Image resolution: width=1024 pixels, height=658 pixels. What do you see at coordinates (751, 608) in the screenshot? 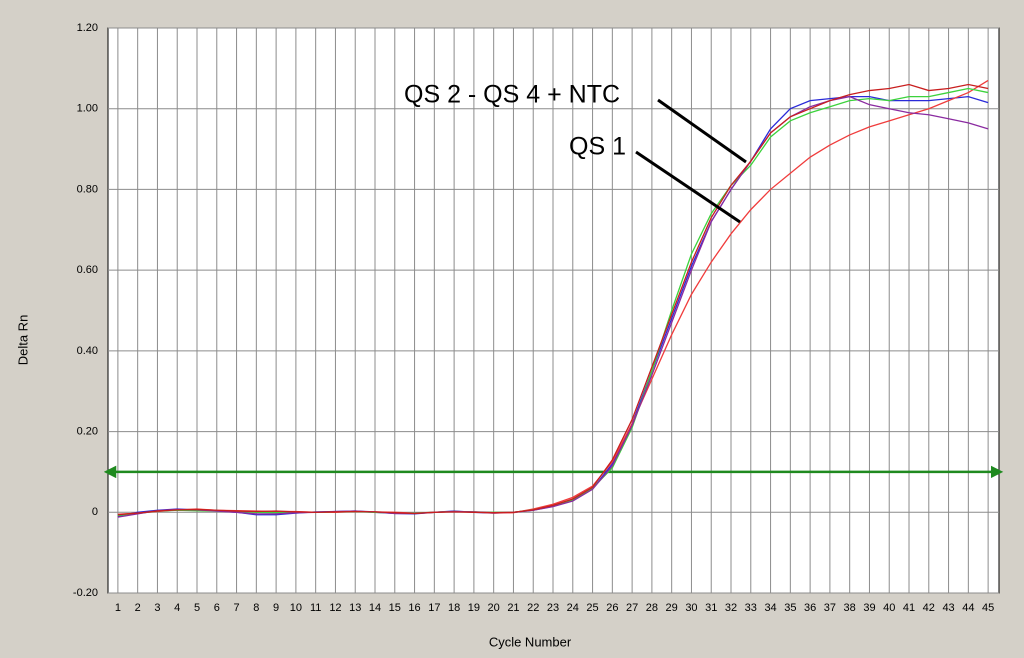
I see `x-tick-label: 33` at bounding box center [751, 608].